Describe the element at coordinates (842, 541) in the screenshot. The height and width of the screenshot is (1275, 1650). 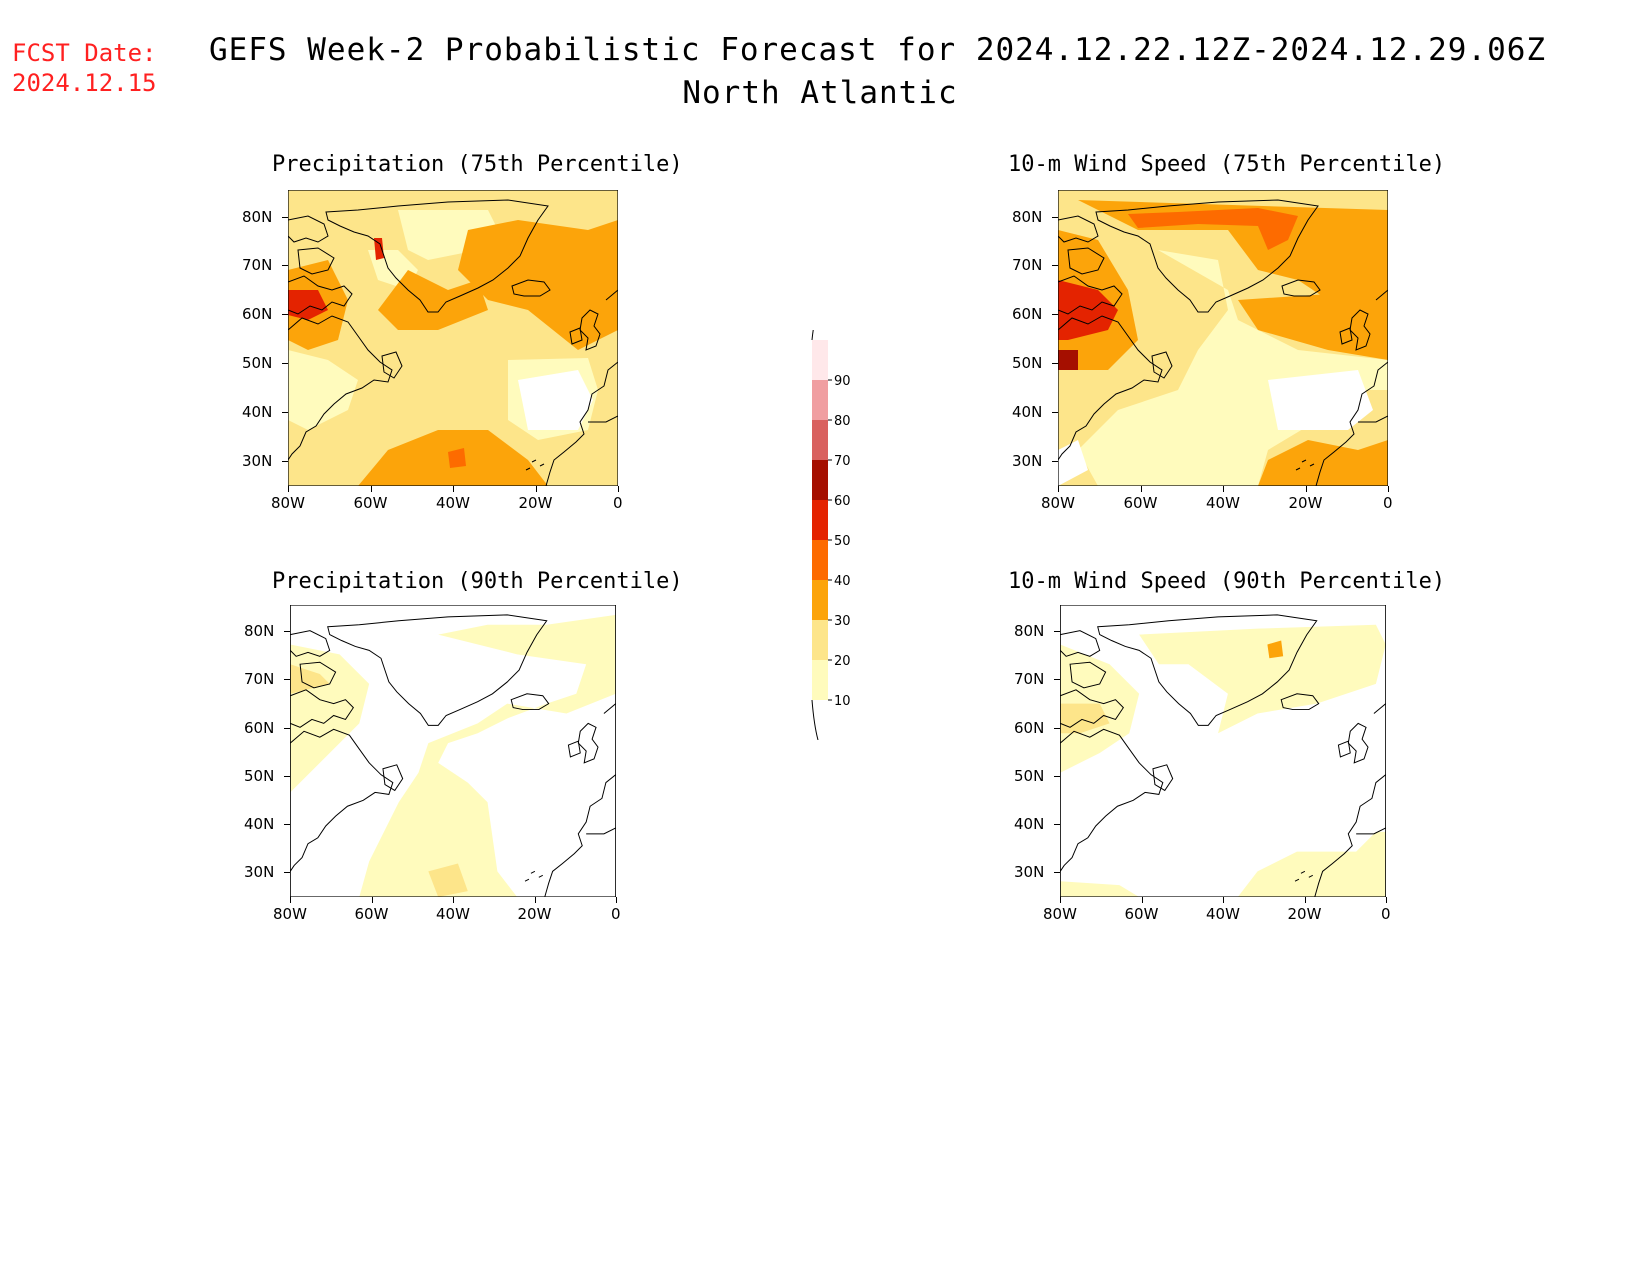
I see `colorbar-label: 50` at that location.